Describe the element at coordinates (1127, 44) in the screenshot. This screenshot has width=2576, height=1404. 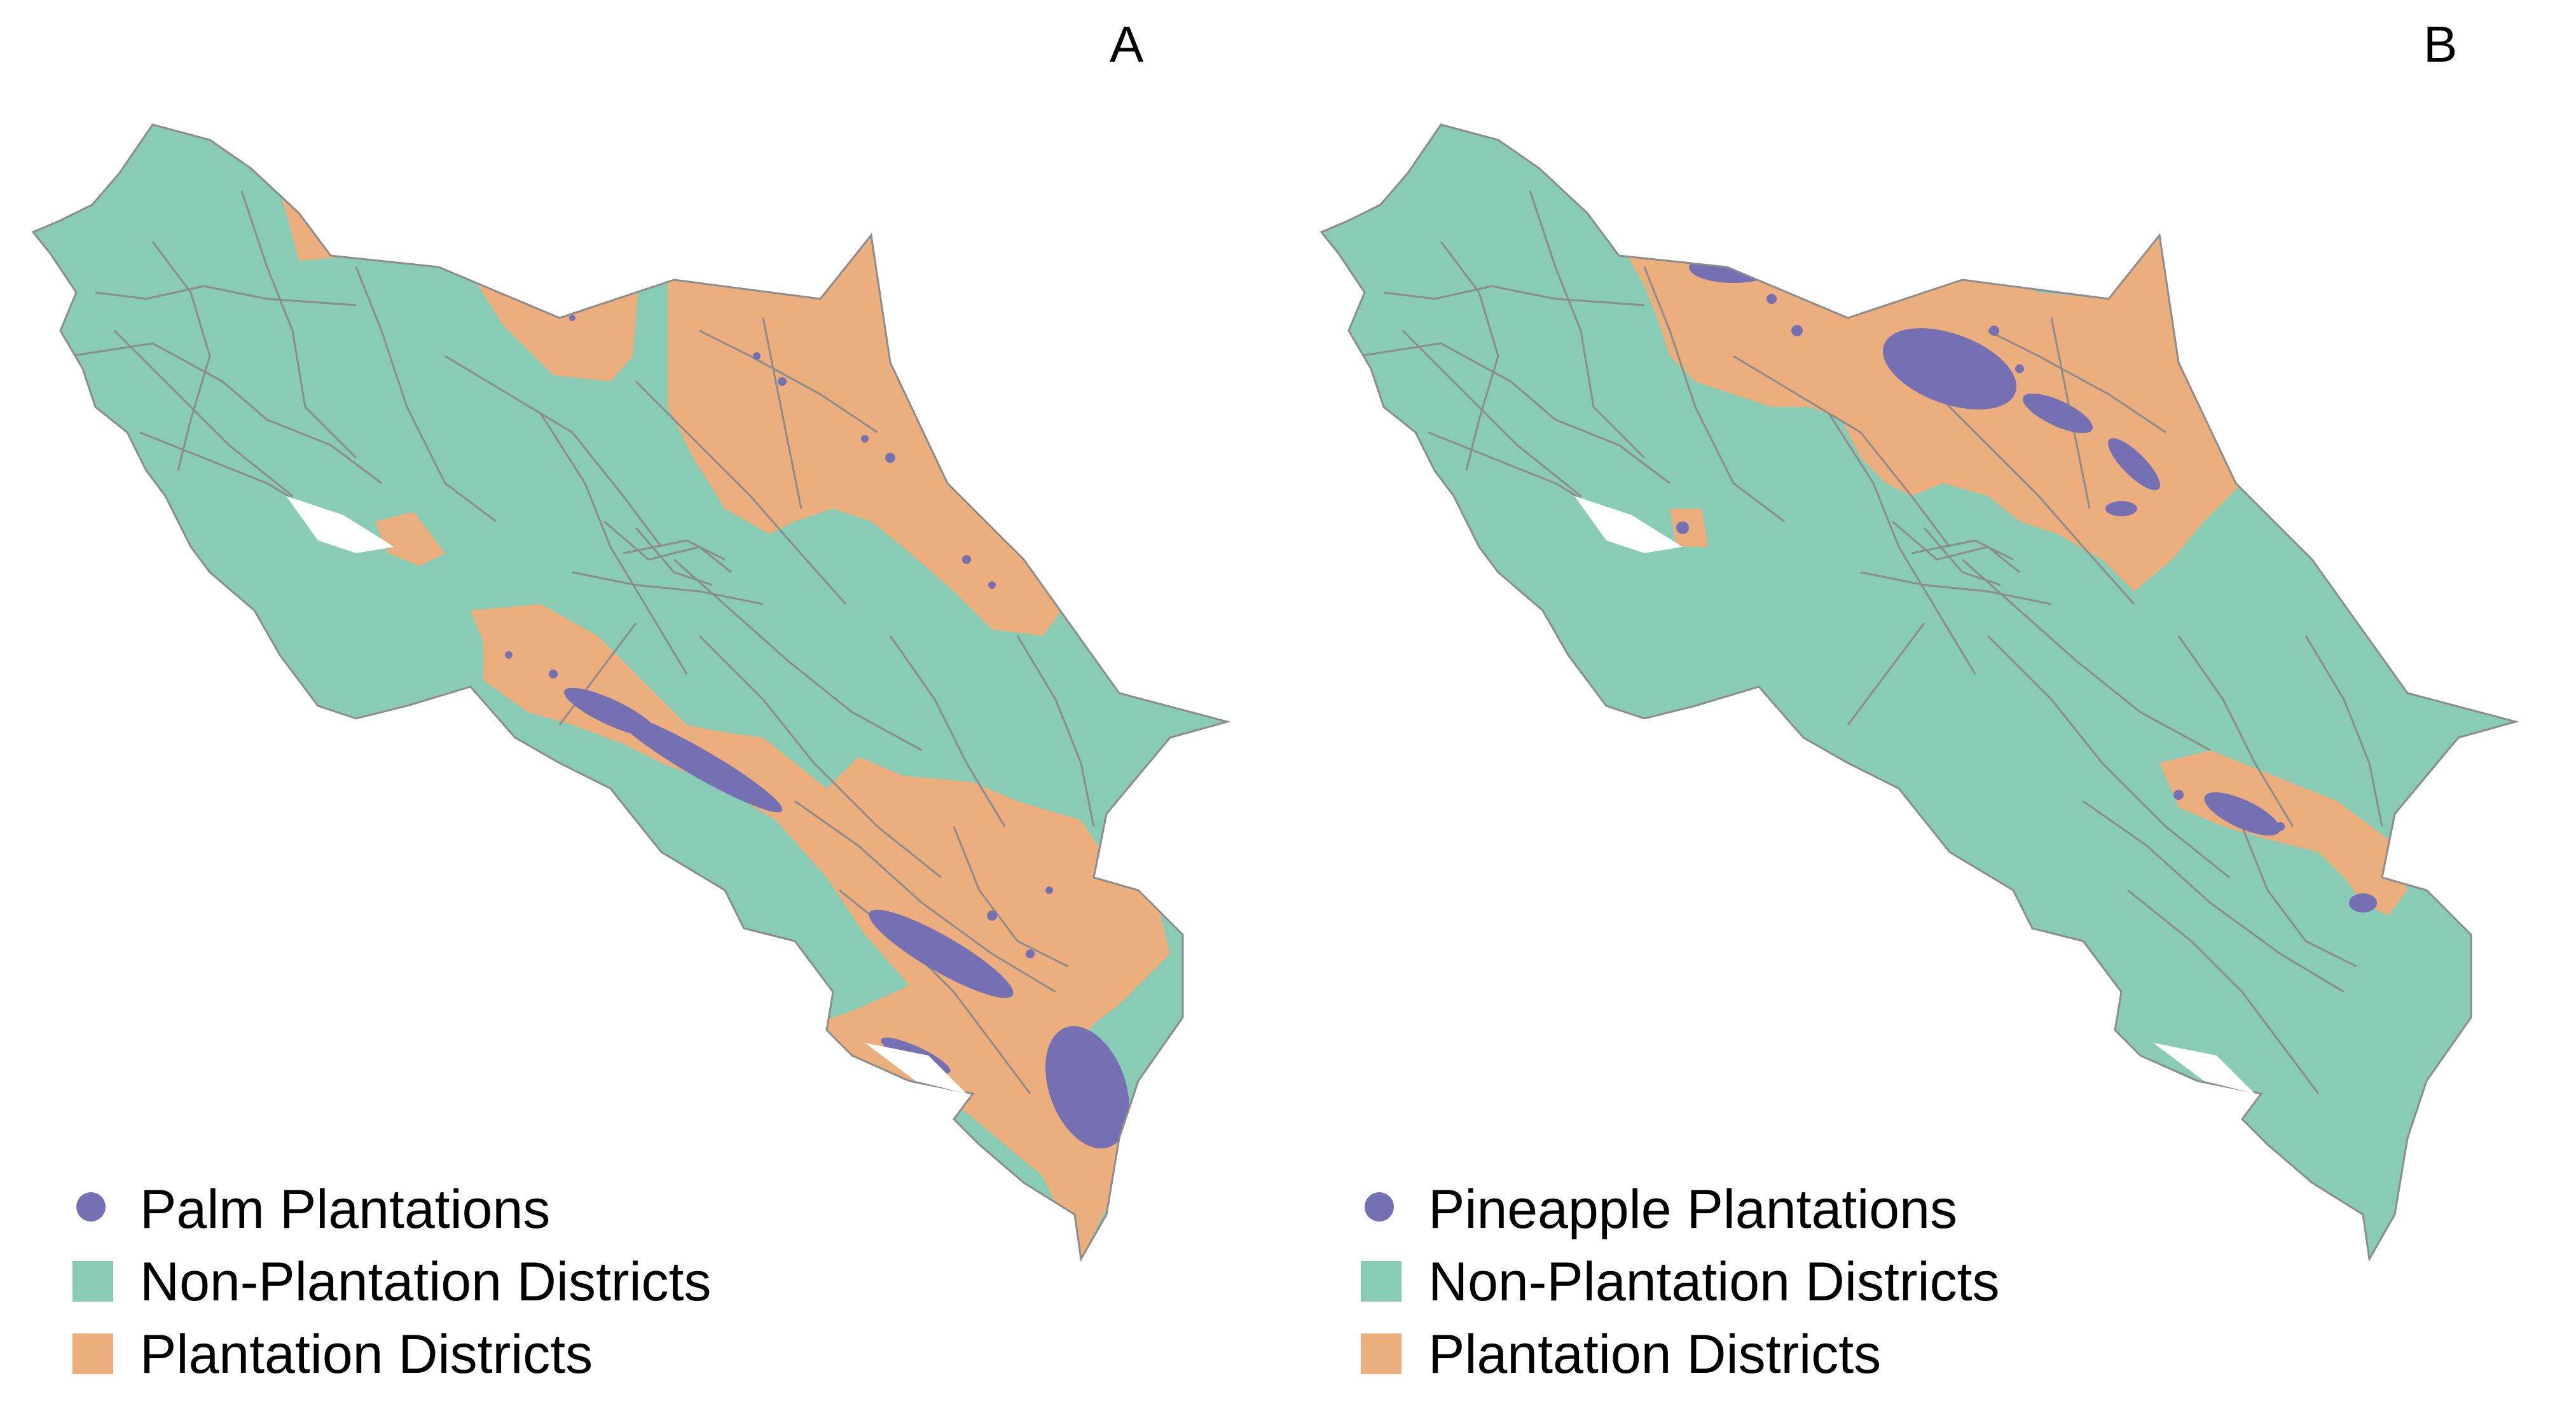
I see `panel-letter: A` at that location.